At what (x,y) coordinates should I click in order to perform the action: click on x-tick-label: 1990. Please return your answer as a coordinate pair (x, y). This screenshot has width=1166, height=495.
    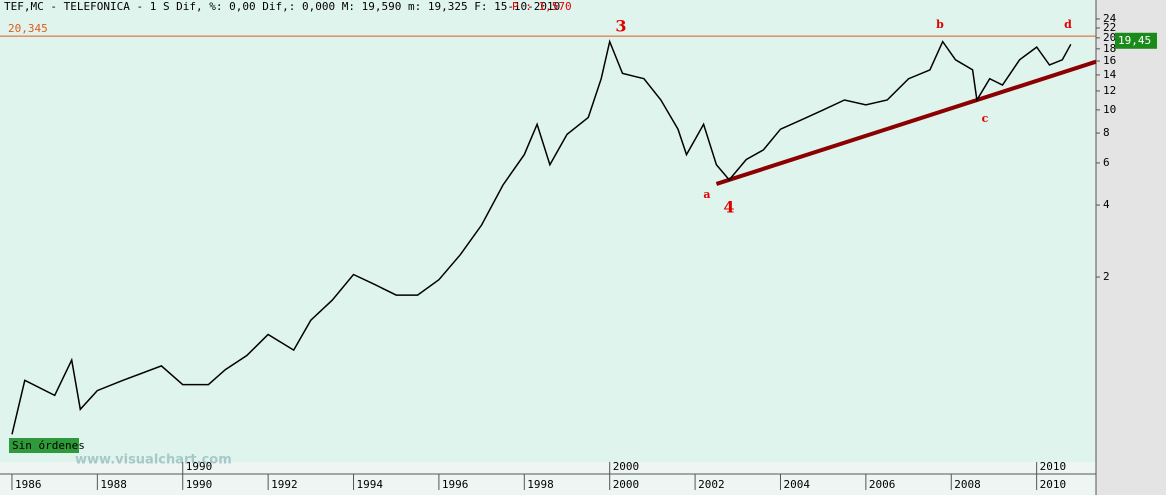
    Looking at the image, I should click on (199, 484).